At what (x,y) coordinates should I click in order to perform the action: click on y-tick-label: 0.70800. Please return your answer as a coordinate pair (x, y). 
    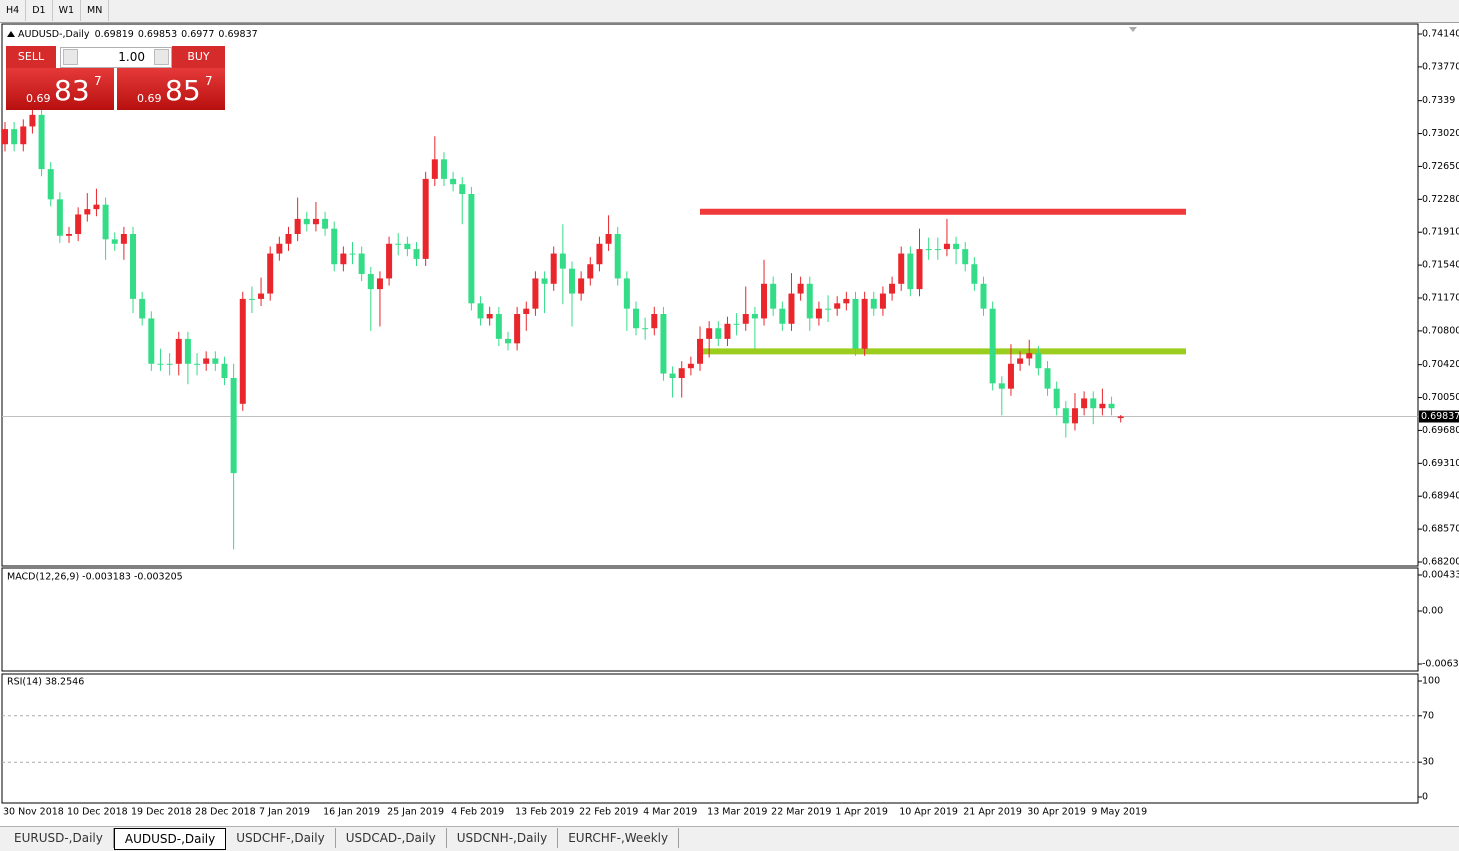
    Looking at the image, I should click on (1440, 330).